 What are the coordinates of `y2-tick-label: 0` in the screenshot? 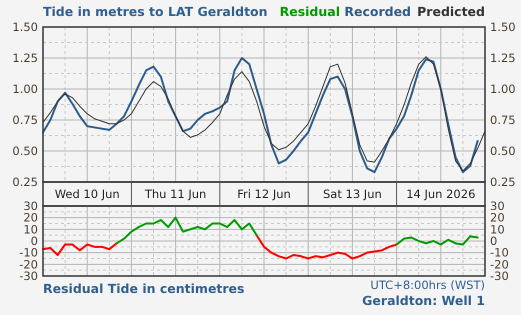 It's located at (494, 241).